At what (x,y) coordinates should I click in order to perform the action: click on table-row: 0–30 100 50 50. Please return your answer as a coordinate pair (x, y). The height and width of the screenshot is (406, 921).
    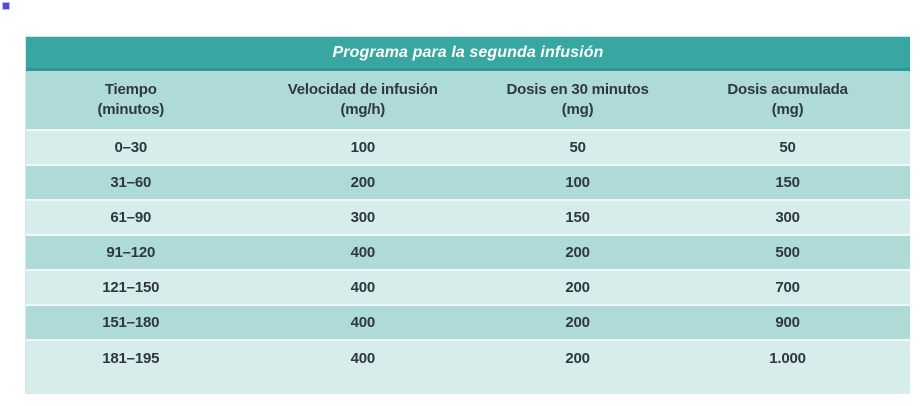
    Looking at the image, I should click on (468, 148).